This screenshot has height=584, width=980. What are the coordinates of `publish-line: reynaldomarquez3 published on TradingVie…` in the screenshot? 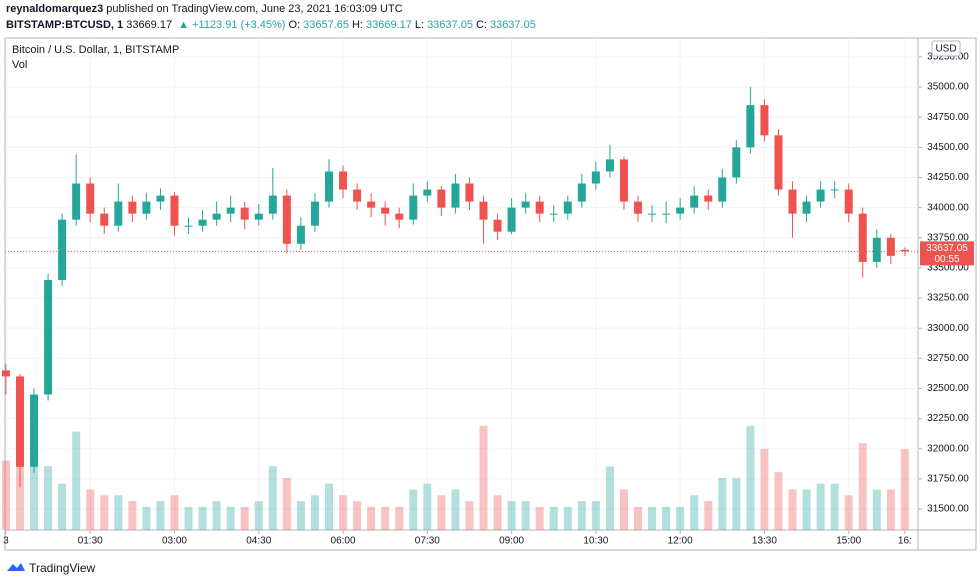 It's located at (206, 9).